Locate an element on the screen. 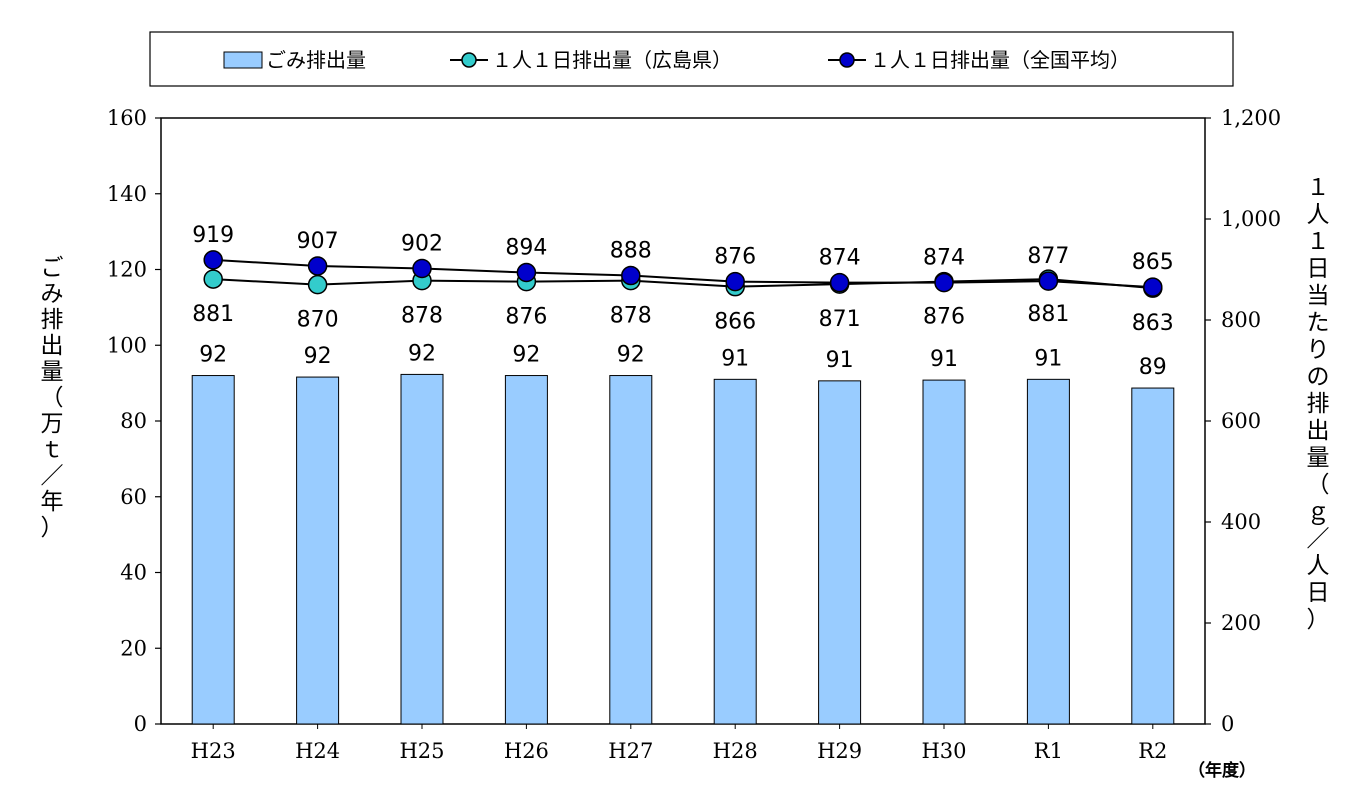 This screenshot has height=794, width=1364. bar-H26 is located at coordinates (526, 550).